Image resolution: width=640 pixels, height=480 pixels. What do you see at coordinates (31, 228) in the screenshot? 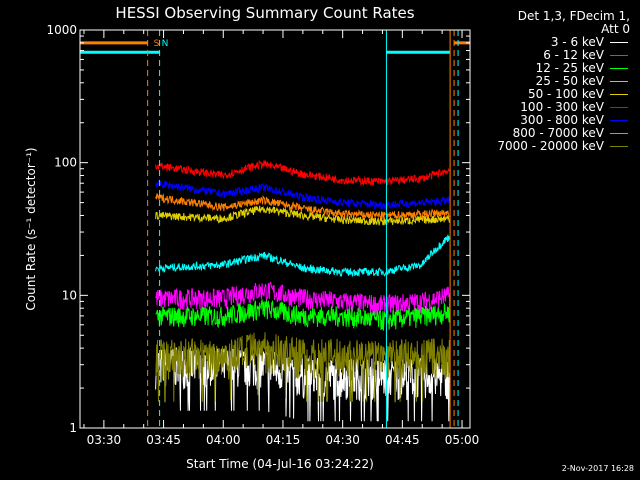
I see `y-axis-label: Count Rate (s⁻¹ detector⁻¹)` at bounding box center [31, 228].